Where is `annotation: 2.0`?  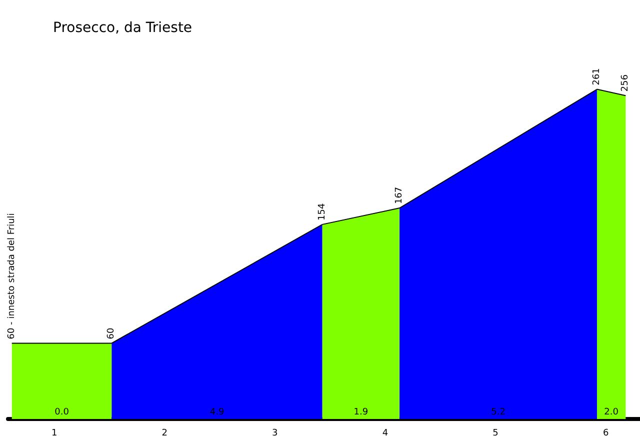 annotation: 2.0 is located at coordinates (611, 413).